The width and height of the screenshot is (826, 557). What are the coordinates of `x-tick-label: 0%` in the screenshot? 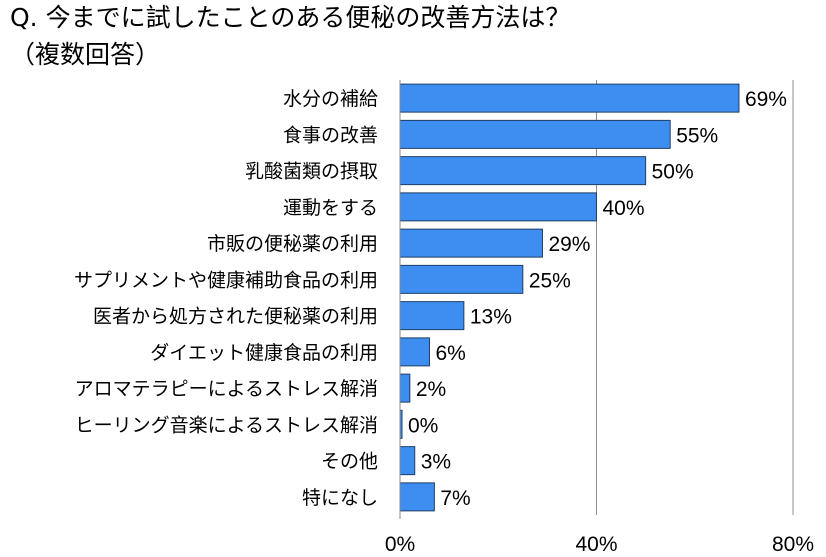 It's located at (400, 544).